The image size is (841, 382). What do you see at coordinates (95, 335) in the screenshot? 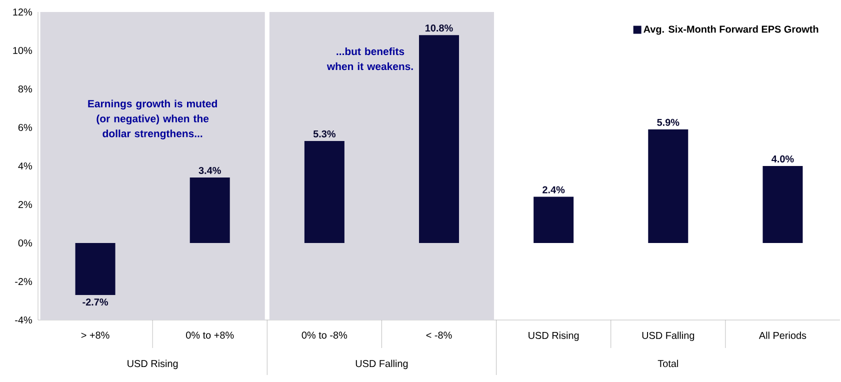
I see `x-tick-label: > +8%` at bounding box center [95, 335].